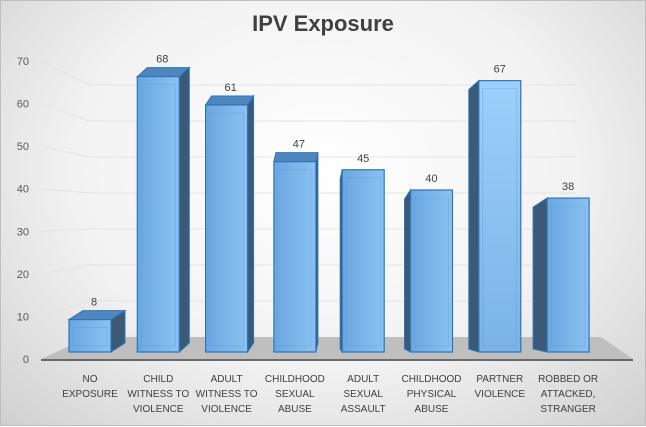  I want to click on data-label: 68, so click(162, 60).